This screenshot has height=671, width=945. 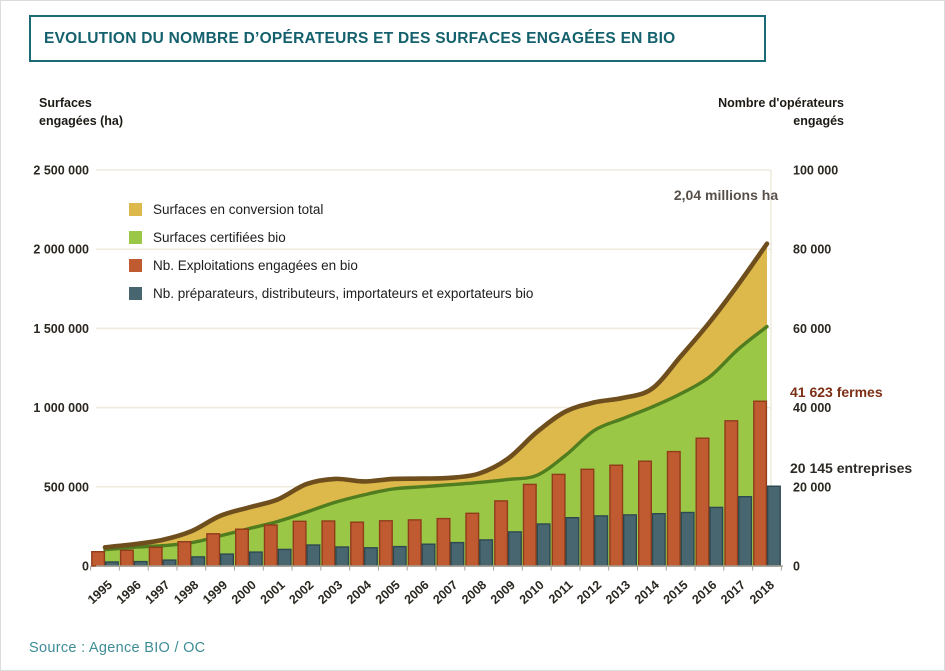 What do you see at coordinates (331, 237) in the screenshot?
I see `legend-item-certified: Surfaces certifiées bio` at bounding box center [331, 237].